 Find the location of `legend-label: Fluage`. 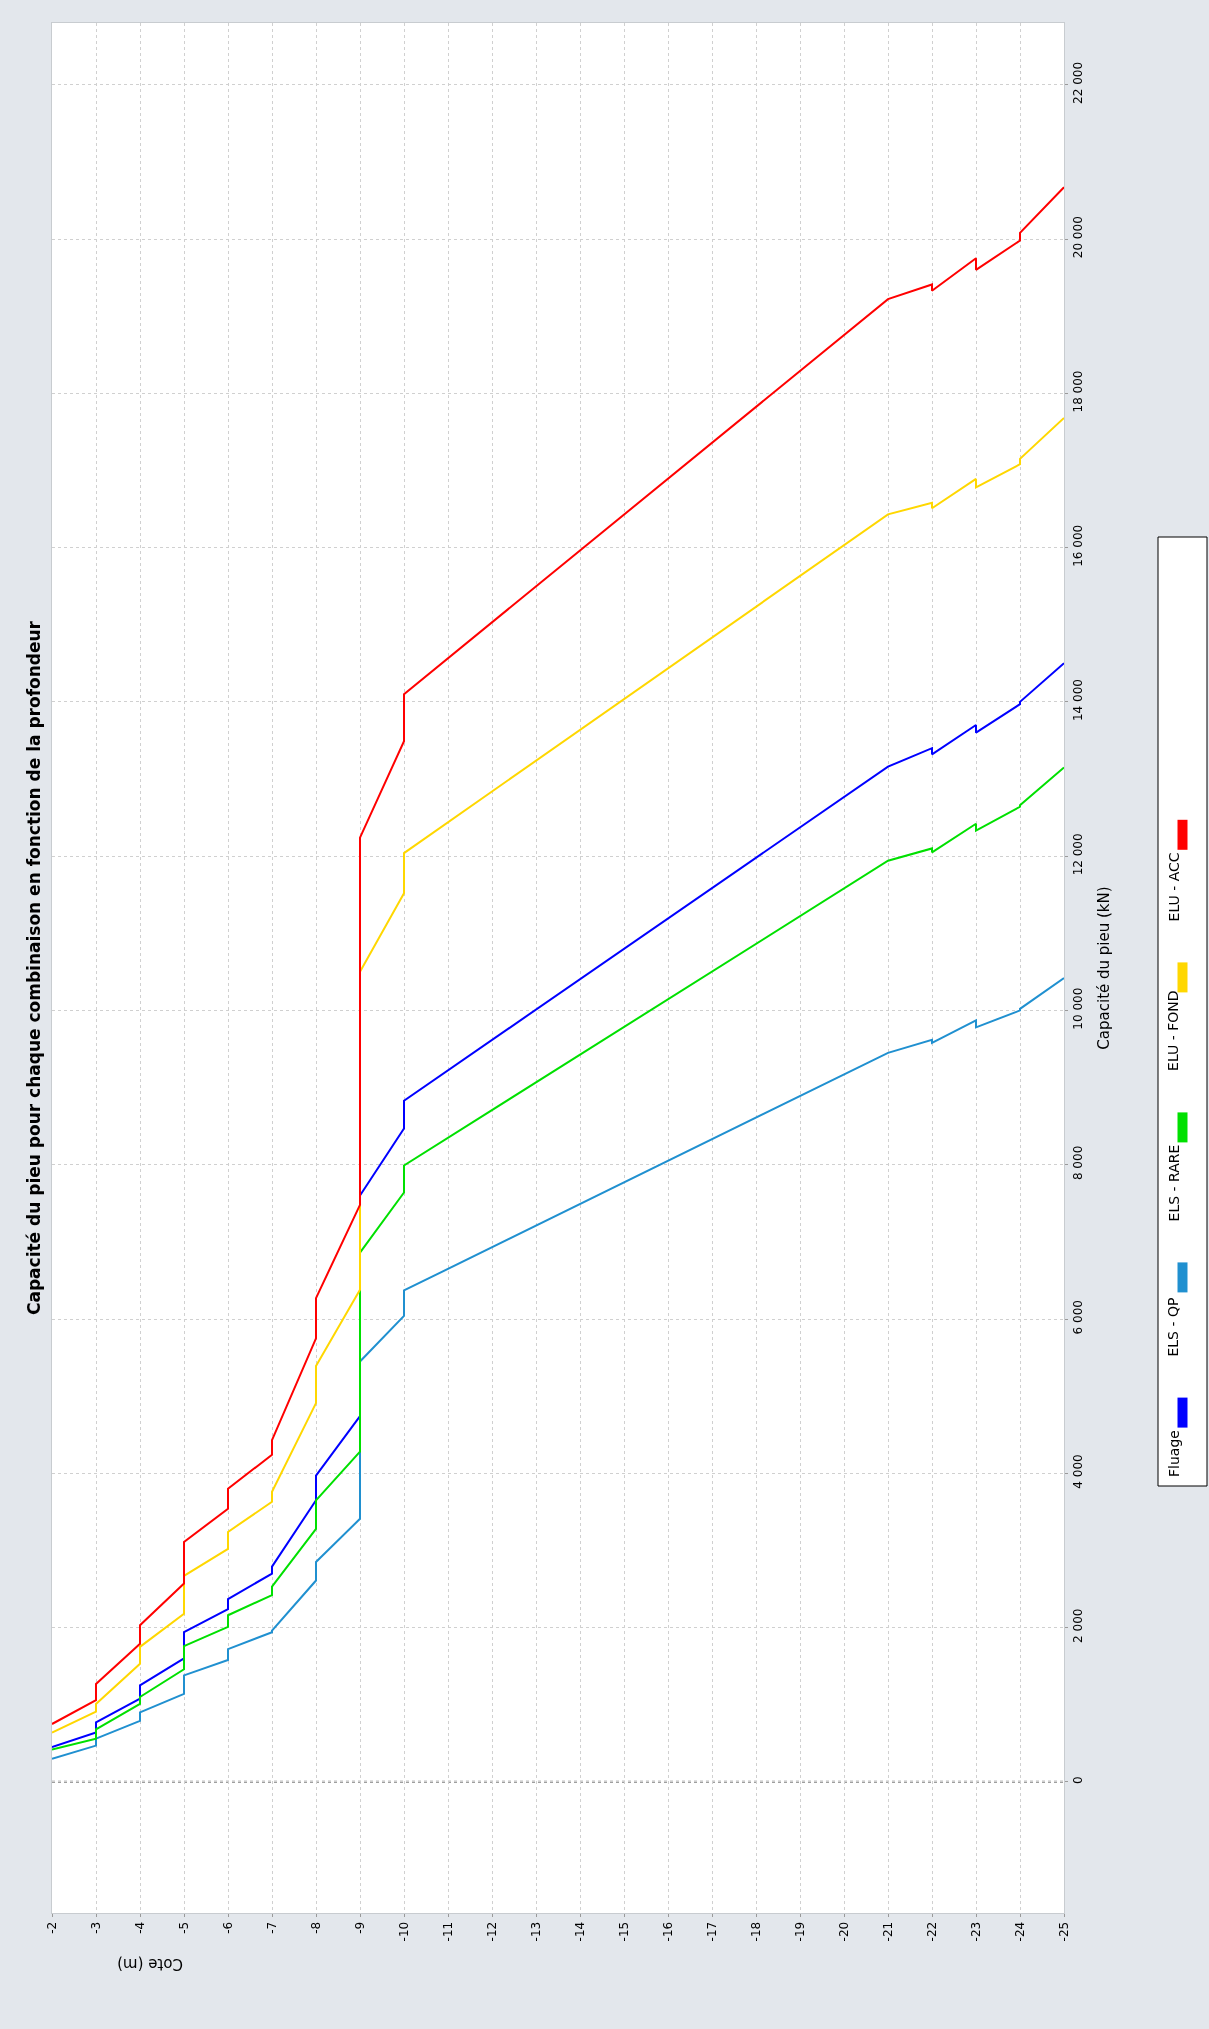

legend-label: Fluage is located at coordinates (1174, 1453).